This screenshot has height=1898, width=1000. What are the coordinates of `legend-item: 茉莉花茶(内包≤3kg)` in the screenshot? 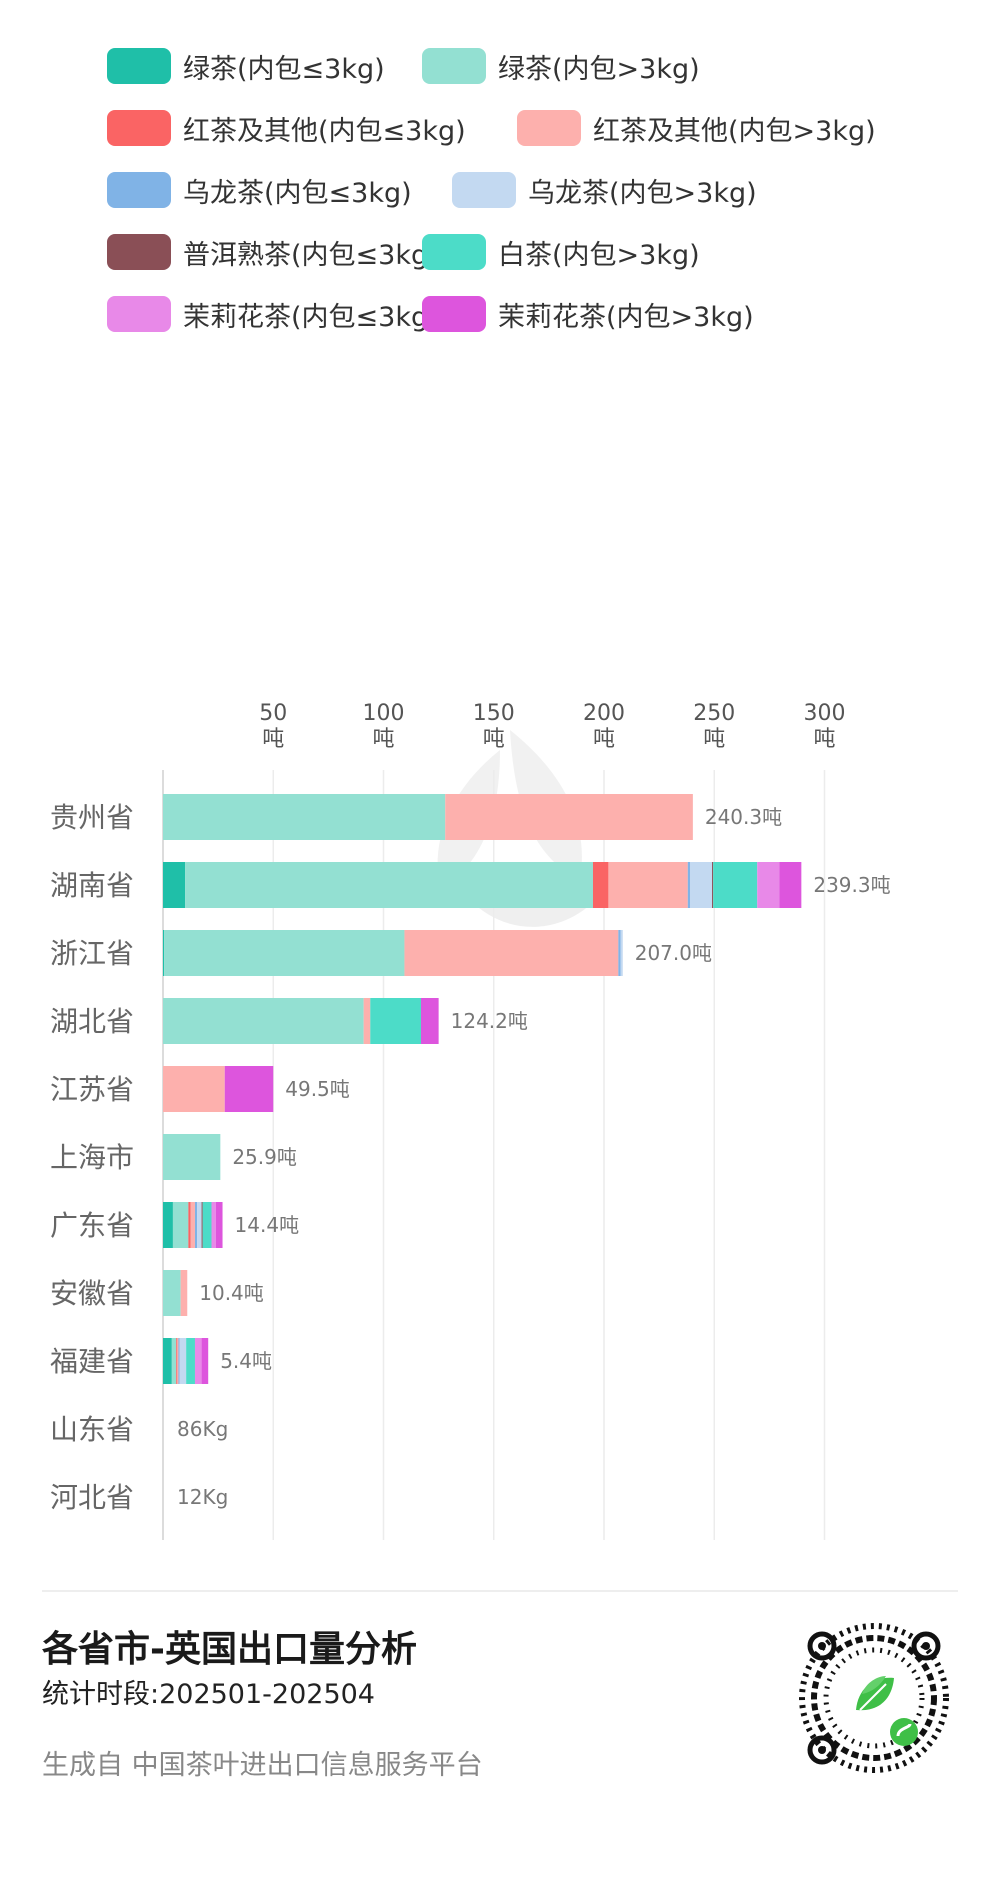 It's located at (273, 314).